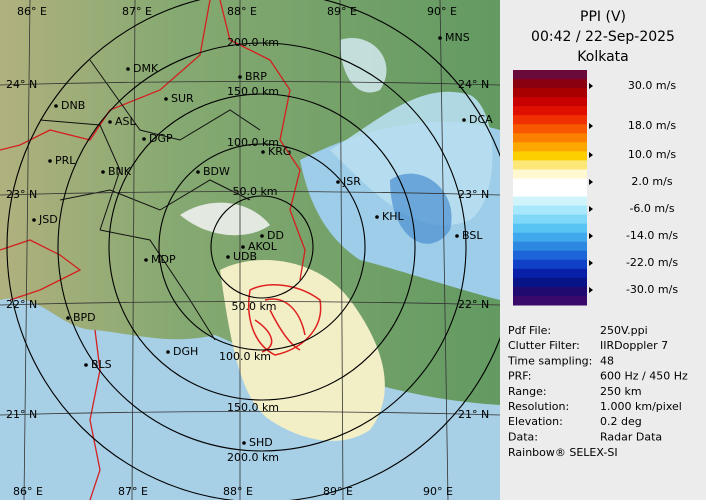 The image size is (706, 504). What do you see at coordinates (261, 442) in the screenshot?
I see `place-label: SHD` at bounding box center [261, 442].